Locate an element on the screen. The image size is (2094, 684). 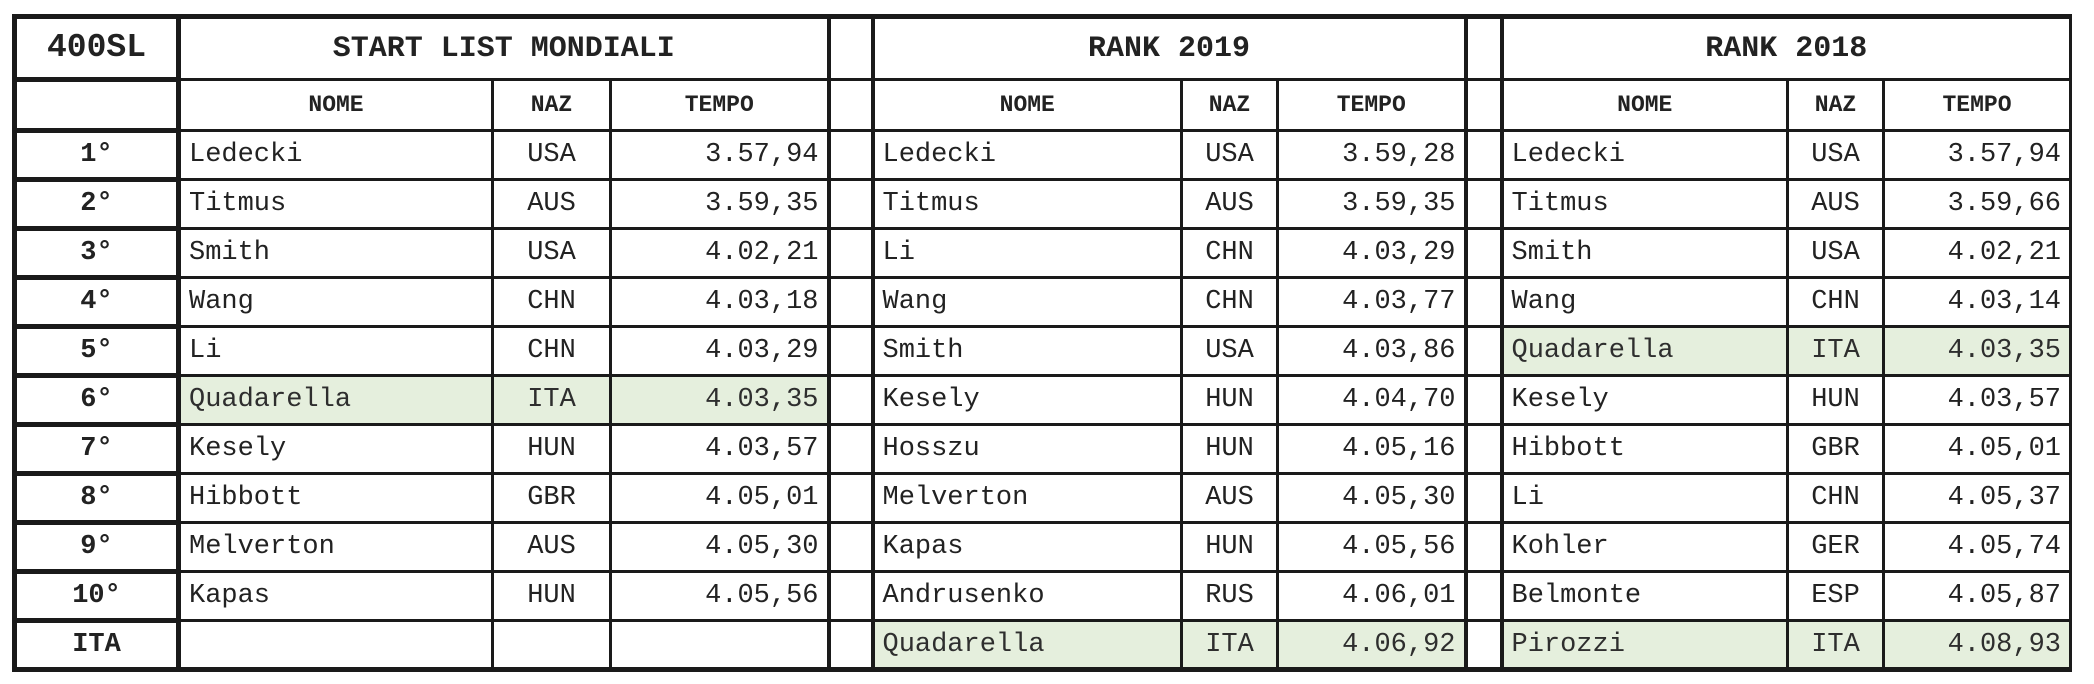
position-cell: 3° is located at coordinates (96, 253).